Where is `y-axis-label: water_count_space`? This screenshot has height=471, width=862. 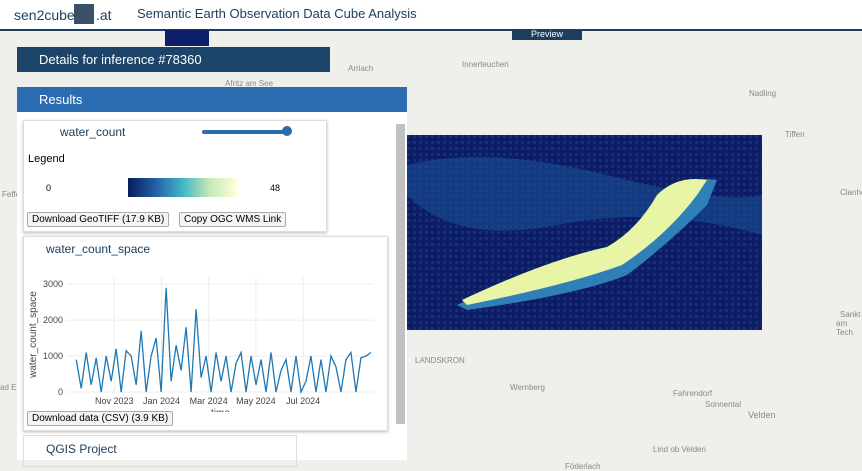
y-axis-label: water_count_space is located at coordinates (33, 335).